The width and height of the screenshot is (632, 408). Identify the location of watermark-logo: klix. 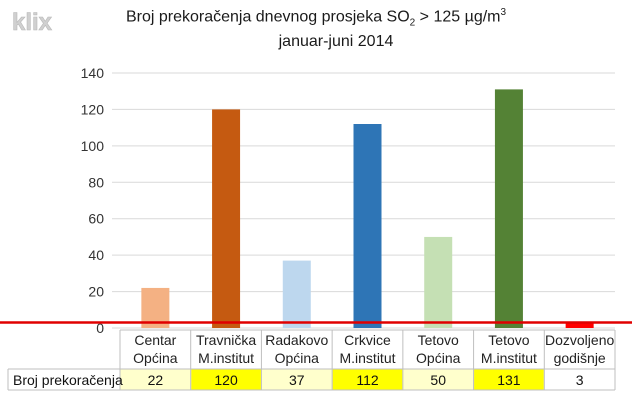
(39, 22).